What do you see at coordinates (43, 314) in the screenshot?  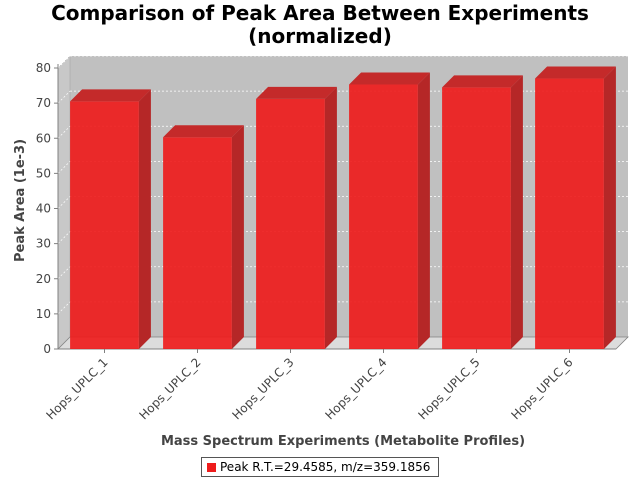 I see `y-tick-label: 10` at bounding box center [43, 314].